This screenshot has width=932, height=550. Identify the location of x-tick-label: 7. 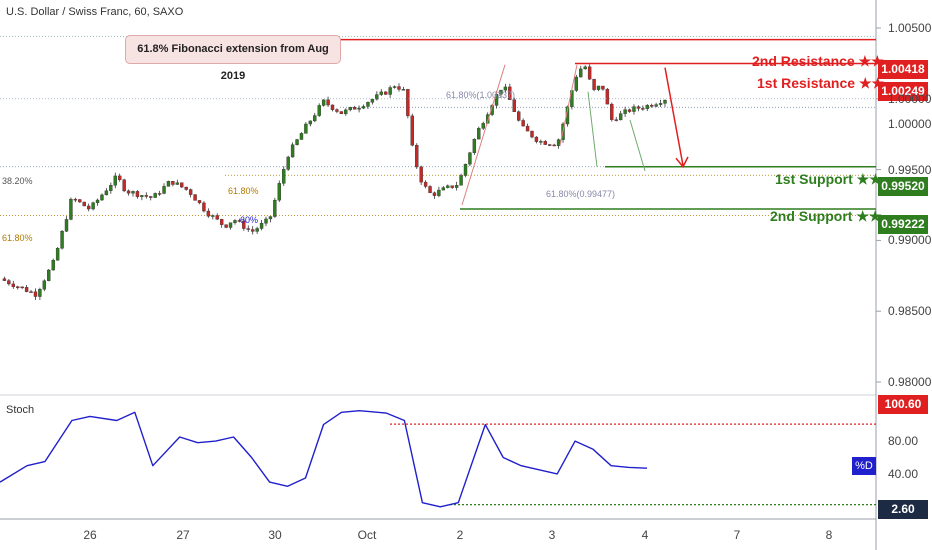
(737, 535).